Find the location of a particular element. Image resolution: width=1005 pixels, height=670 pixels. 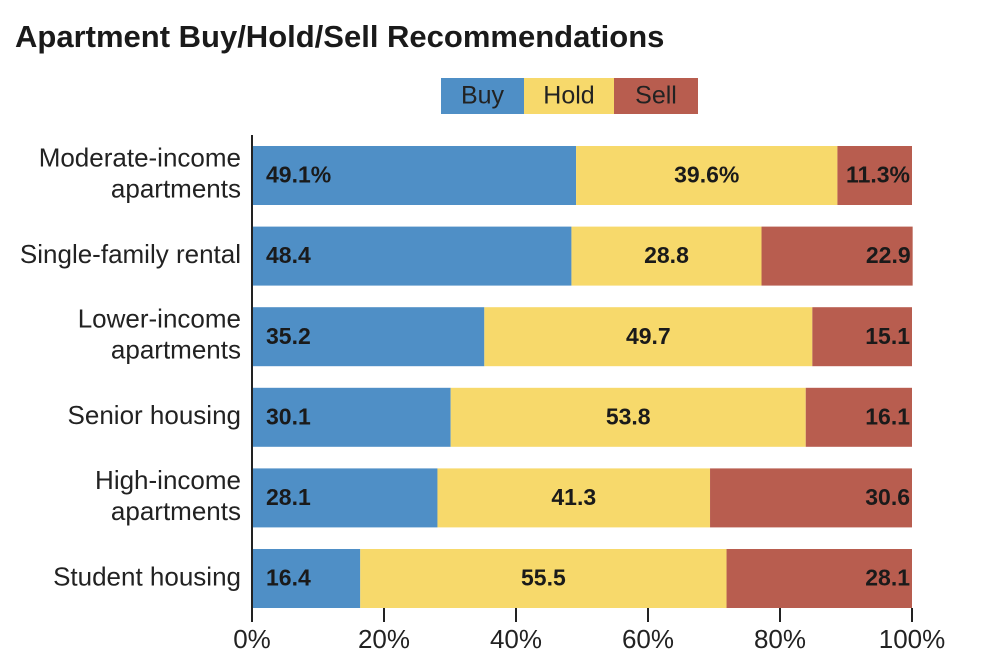

chart-title: Apartment Buy/Hold/Sell Recommendations is located at coordinates (339, 36).